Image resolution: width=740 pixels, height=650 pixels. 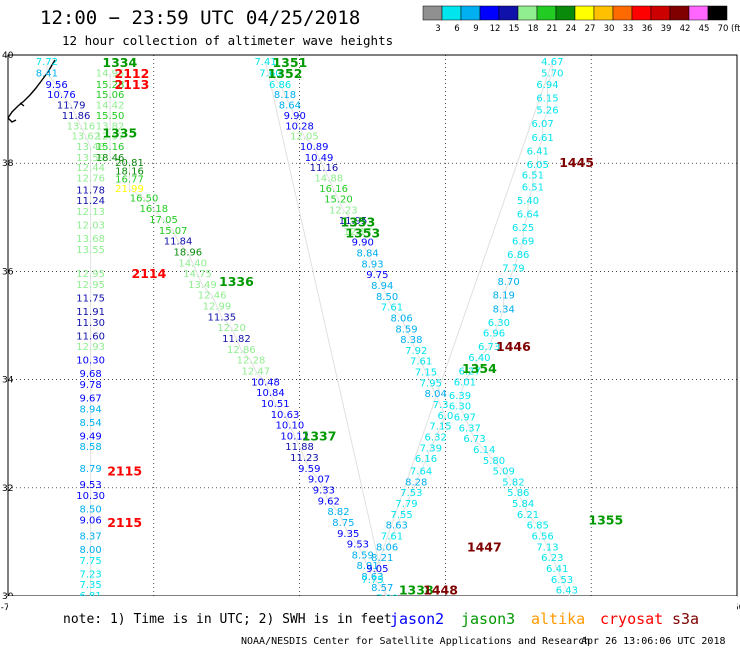 What do you see at coordinates (523, 242) in the screenshot?
I see `wave-height-value: 6.69` at bounding box center [523, 242].